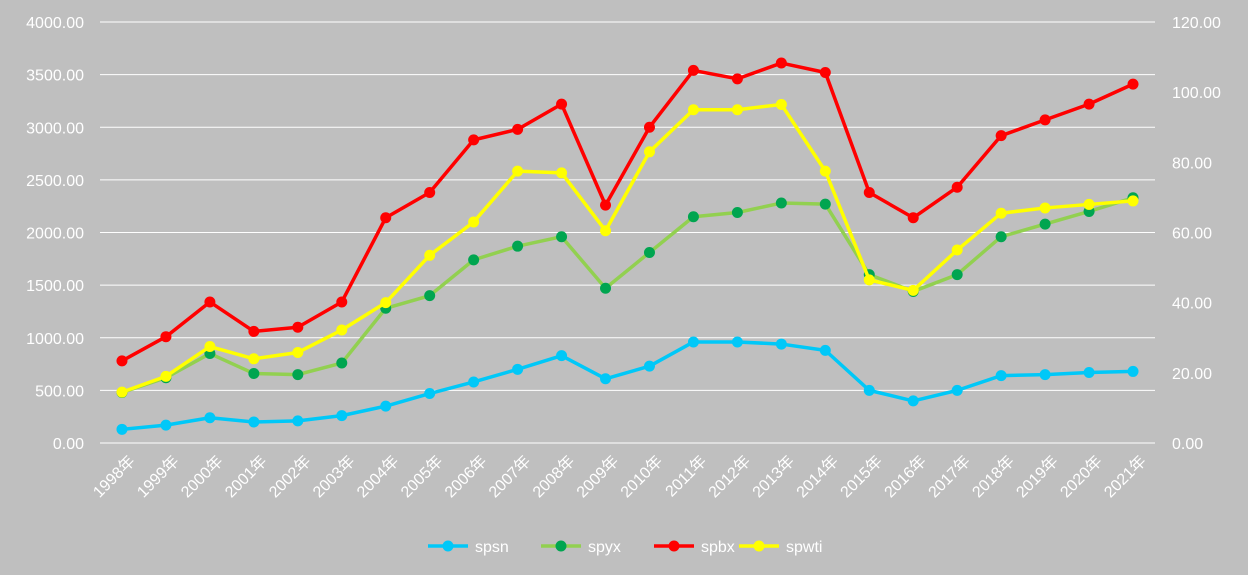 The width and height of the screenshot is (1248, 575). I want to click on y-left-tick-label: 2000.00, so click(55, 234).